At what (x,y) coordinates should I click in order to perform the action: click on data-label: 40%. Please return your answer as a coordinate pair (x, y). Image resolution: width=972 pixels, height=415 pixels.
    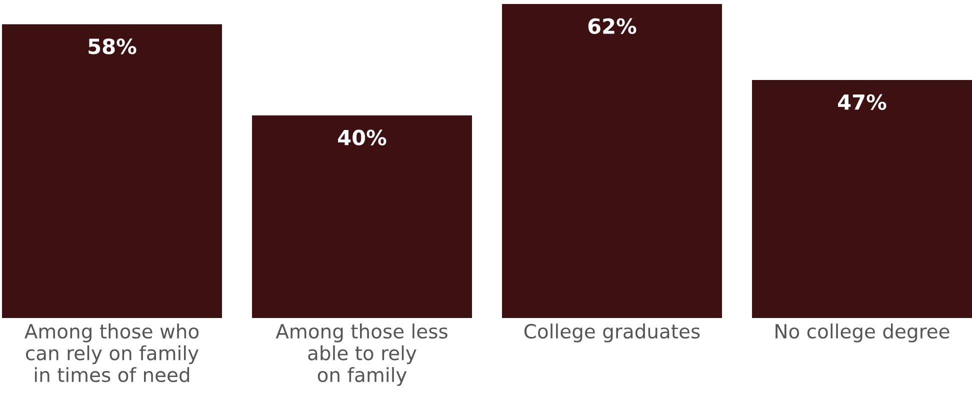
    Looking at the image, I should click on (362, 138).